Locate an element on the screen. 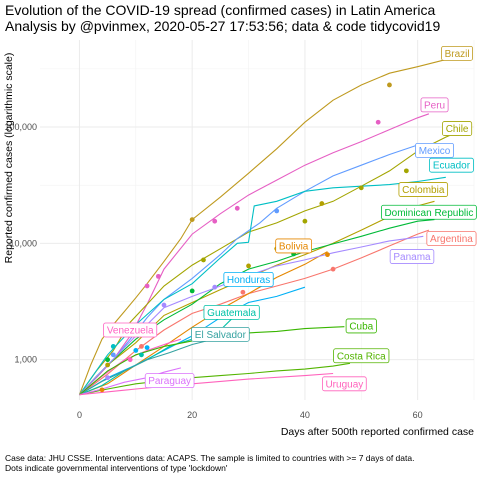 This screenshot has width=480, height=480. x-tick-label: 40 is located at coordinates (305, 415).